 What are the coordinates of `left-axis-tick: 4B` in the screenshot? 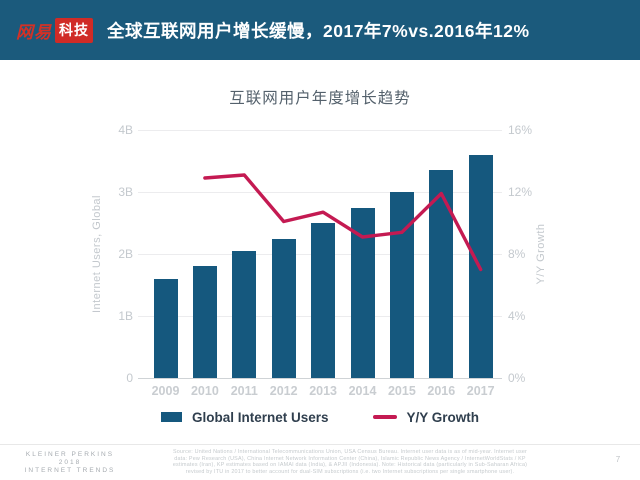 It's located at (125, 130).